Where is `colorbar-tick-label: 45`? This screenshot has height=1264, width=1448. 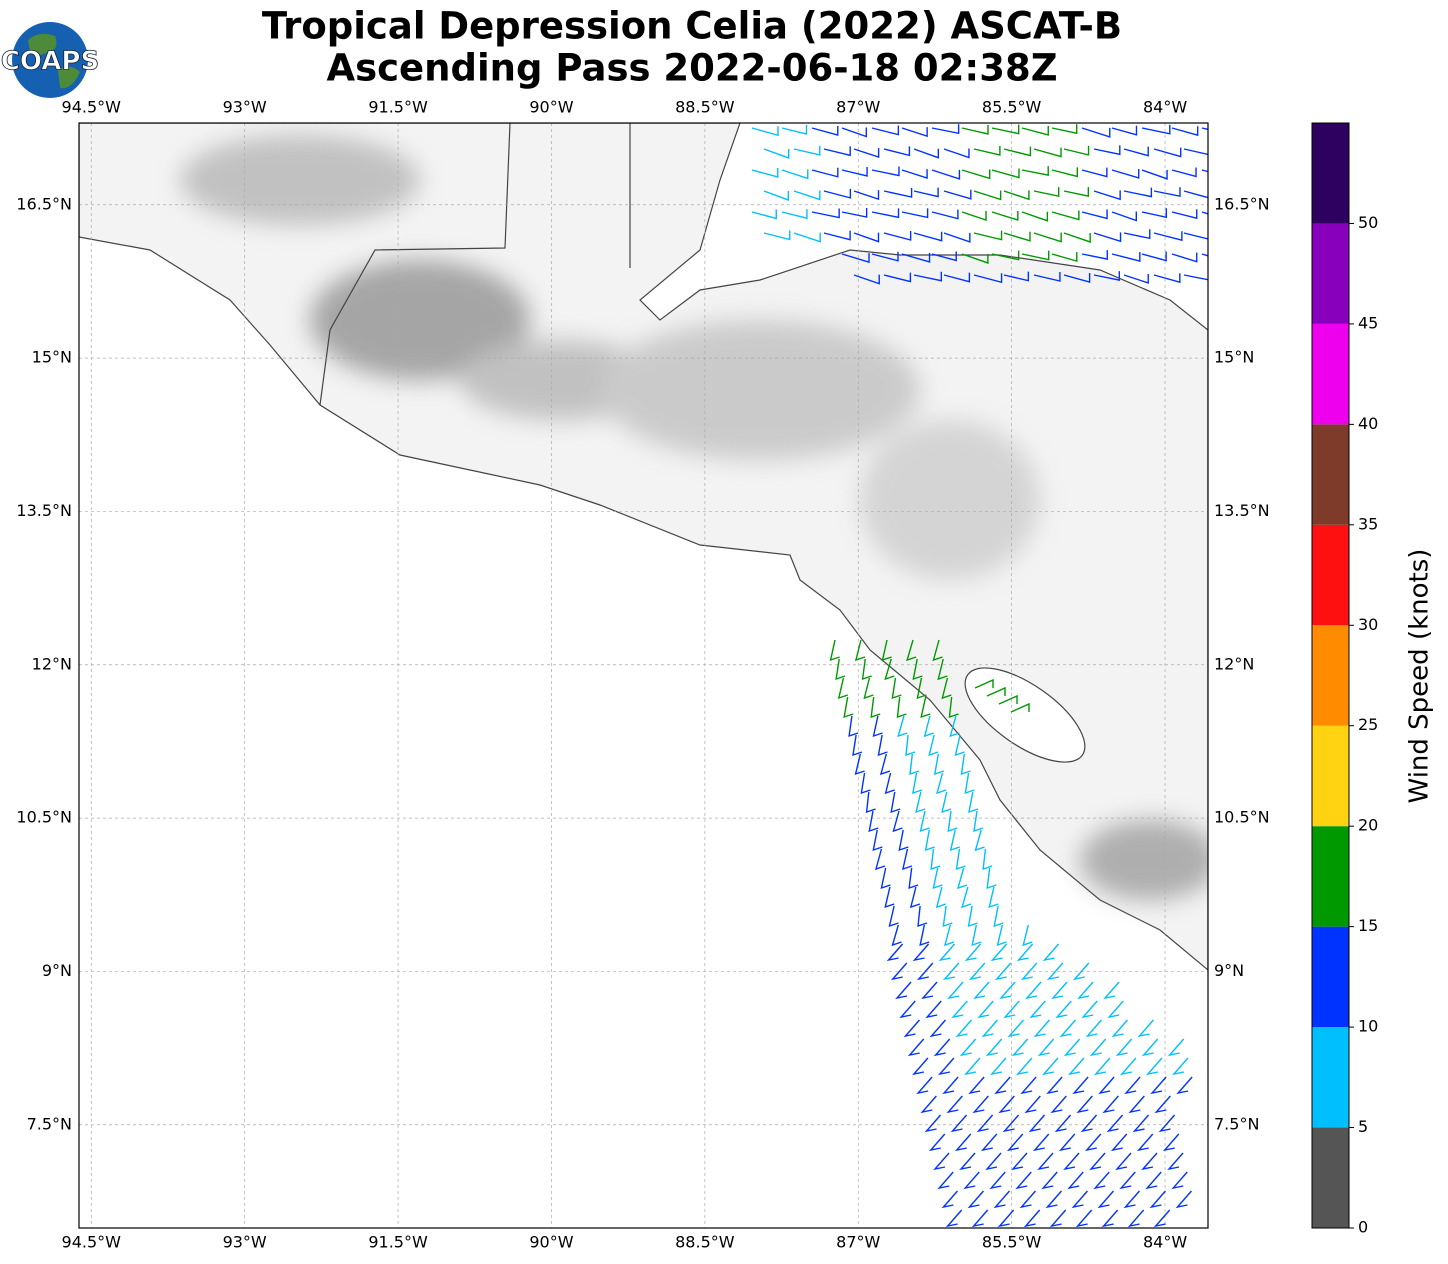
colorbar-tick-label: 45 is located at coordinates (1368, 322).